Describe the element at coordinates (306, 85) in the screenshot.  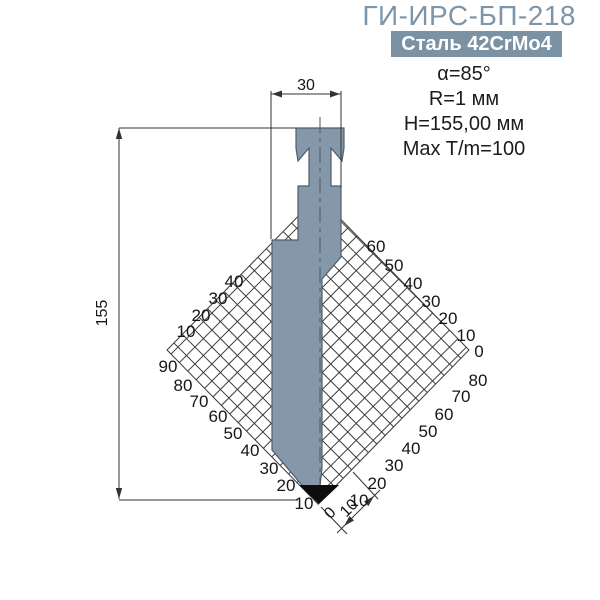
I see `width-dim-label: 30` at that location.